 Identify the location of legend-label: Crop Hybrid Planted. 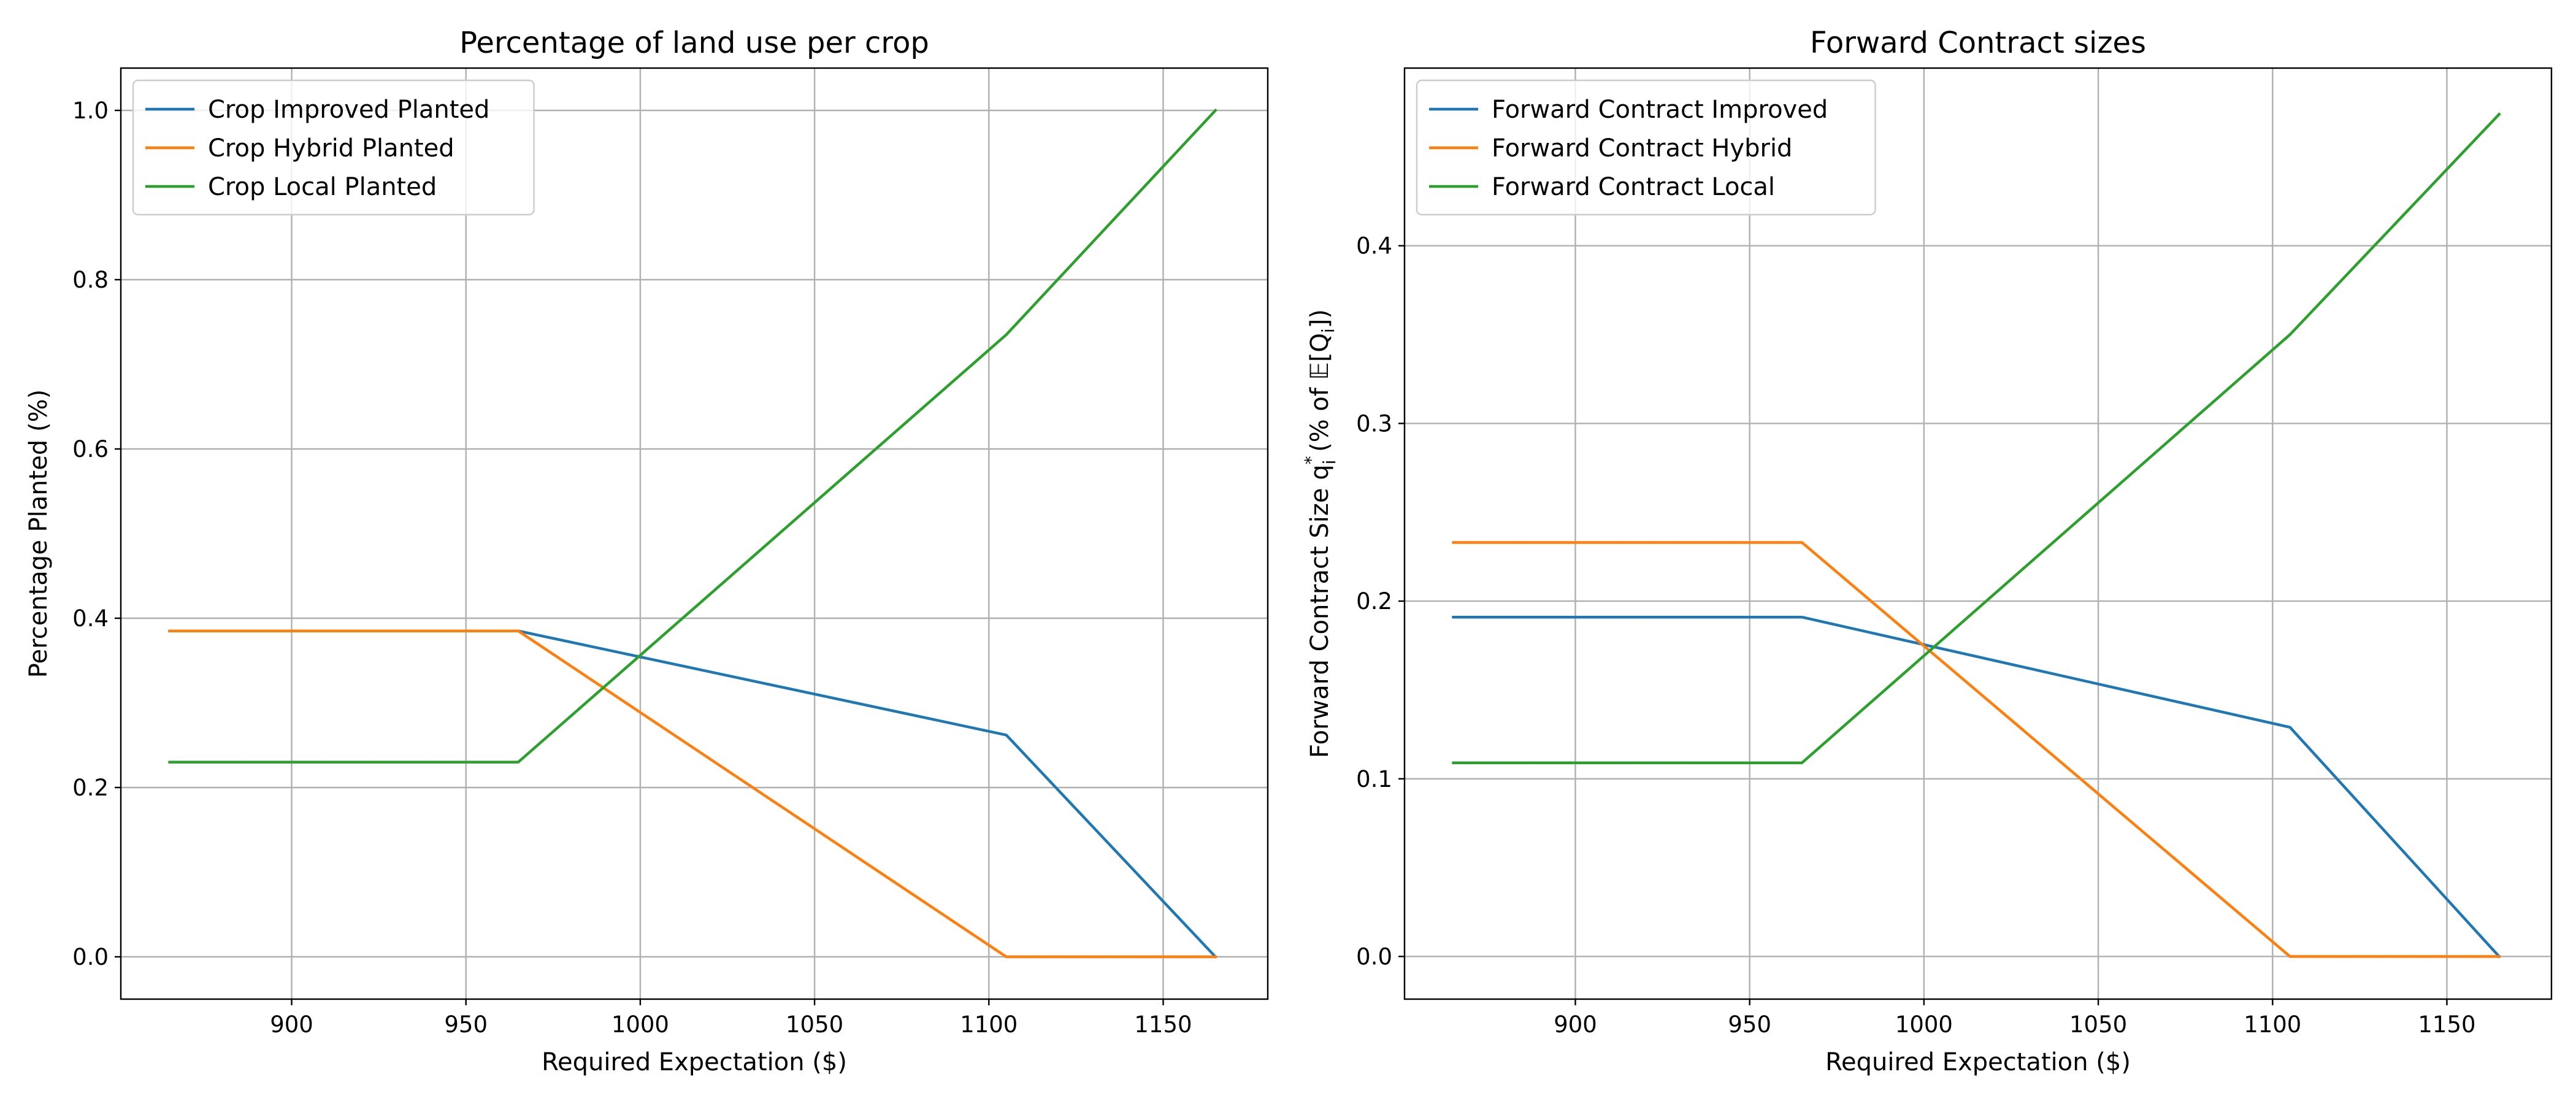
(331, 148).